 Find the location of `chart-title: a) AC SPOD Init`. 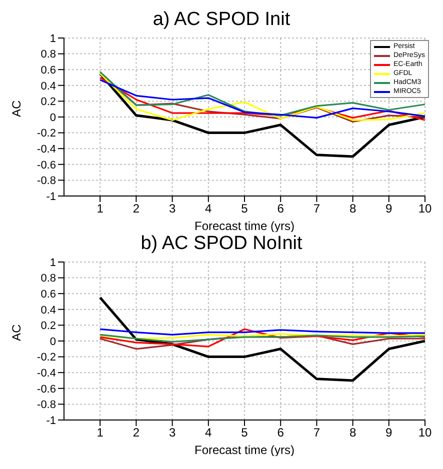

chart-title: a) AC SPOD Init is located at coordinates (222, 20).